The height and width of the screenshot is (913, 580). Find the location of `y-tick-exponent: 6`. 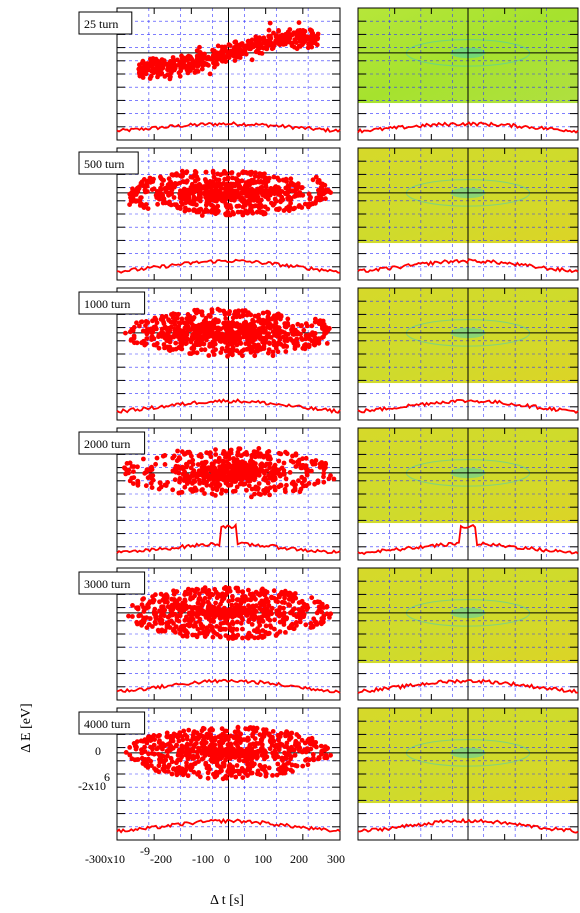

y-tick-exponent: 6 is located at coordinates (107, 777).